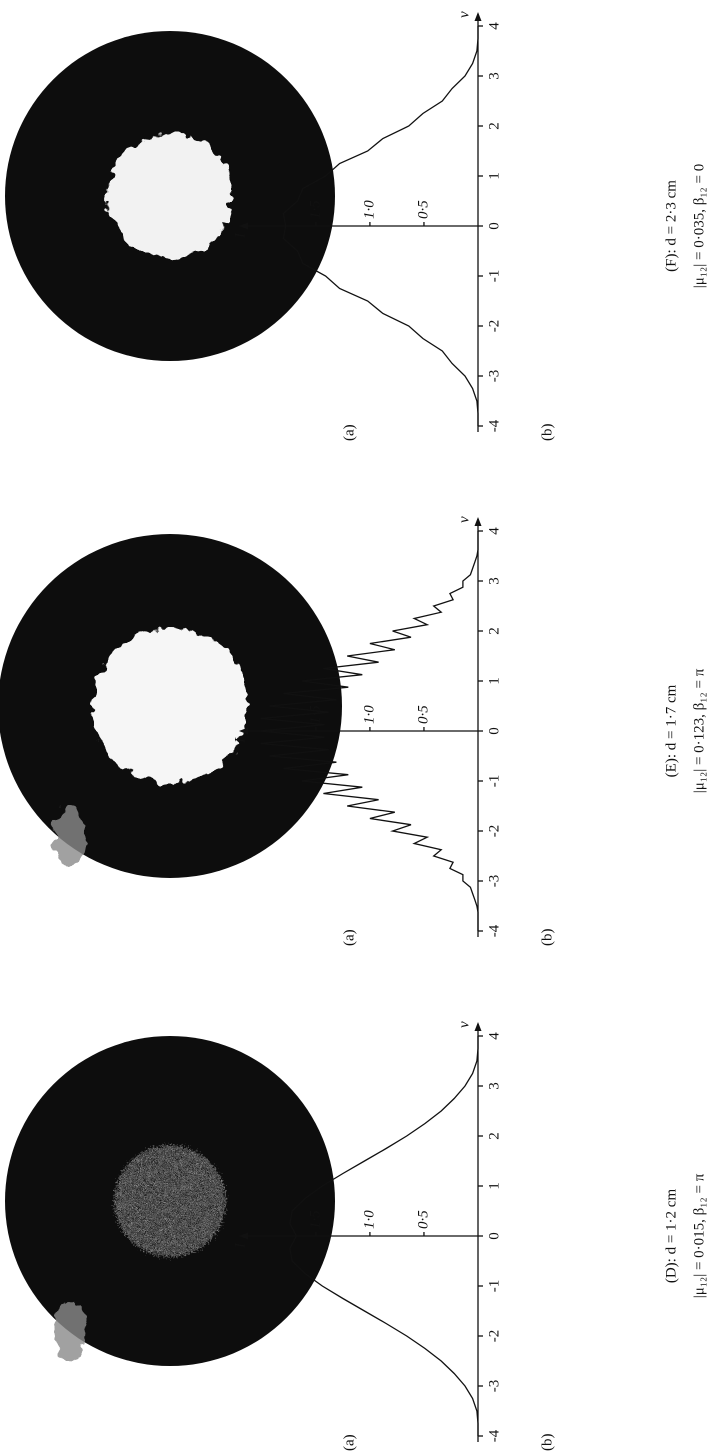 This screenshot has width=719, height=1451. Describe the element at coordinates (671, 730) in the screenshot. I see `caption: (E): d = 1·7 cm` at that location.